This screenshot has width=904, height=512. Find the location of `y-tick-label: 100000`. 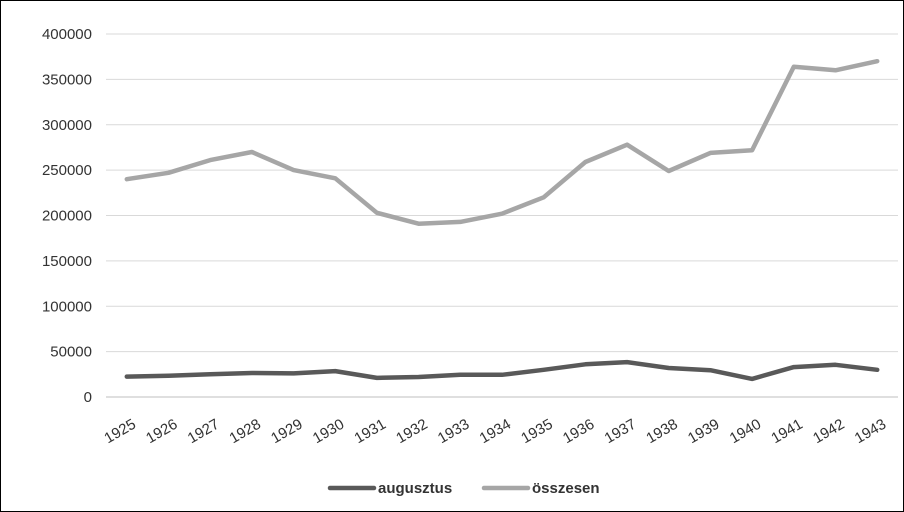

y-tick-label: 100000 is located at coordinates (67, 306).